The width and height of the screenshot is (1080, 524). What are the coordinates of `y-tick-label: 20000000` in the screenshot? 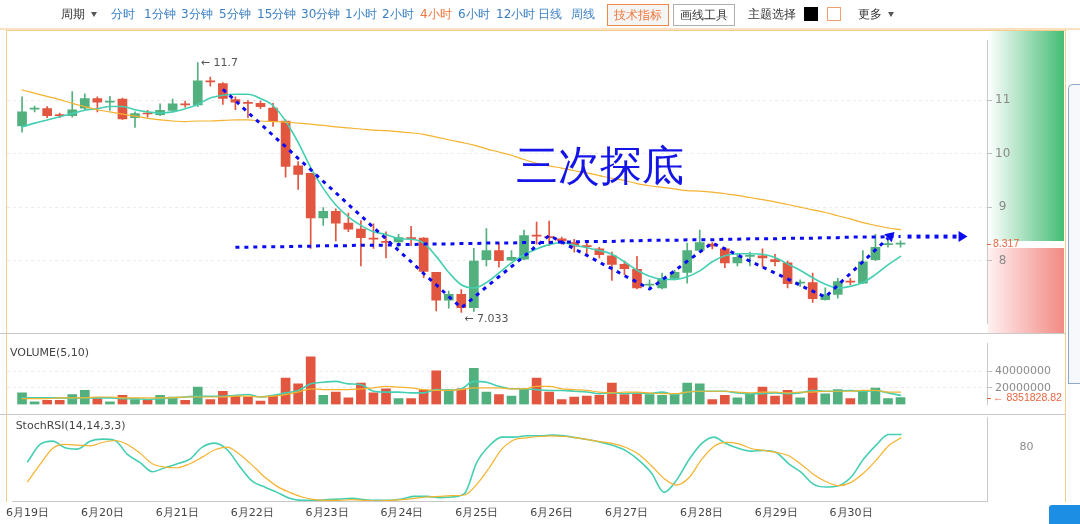 It's located at (1022, 387).